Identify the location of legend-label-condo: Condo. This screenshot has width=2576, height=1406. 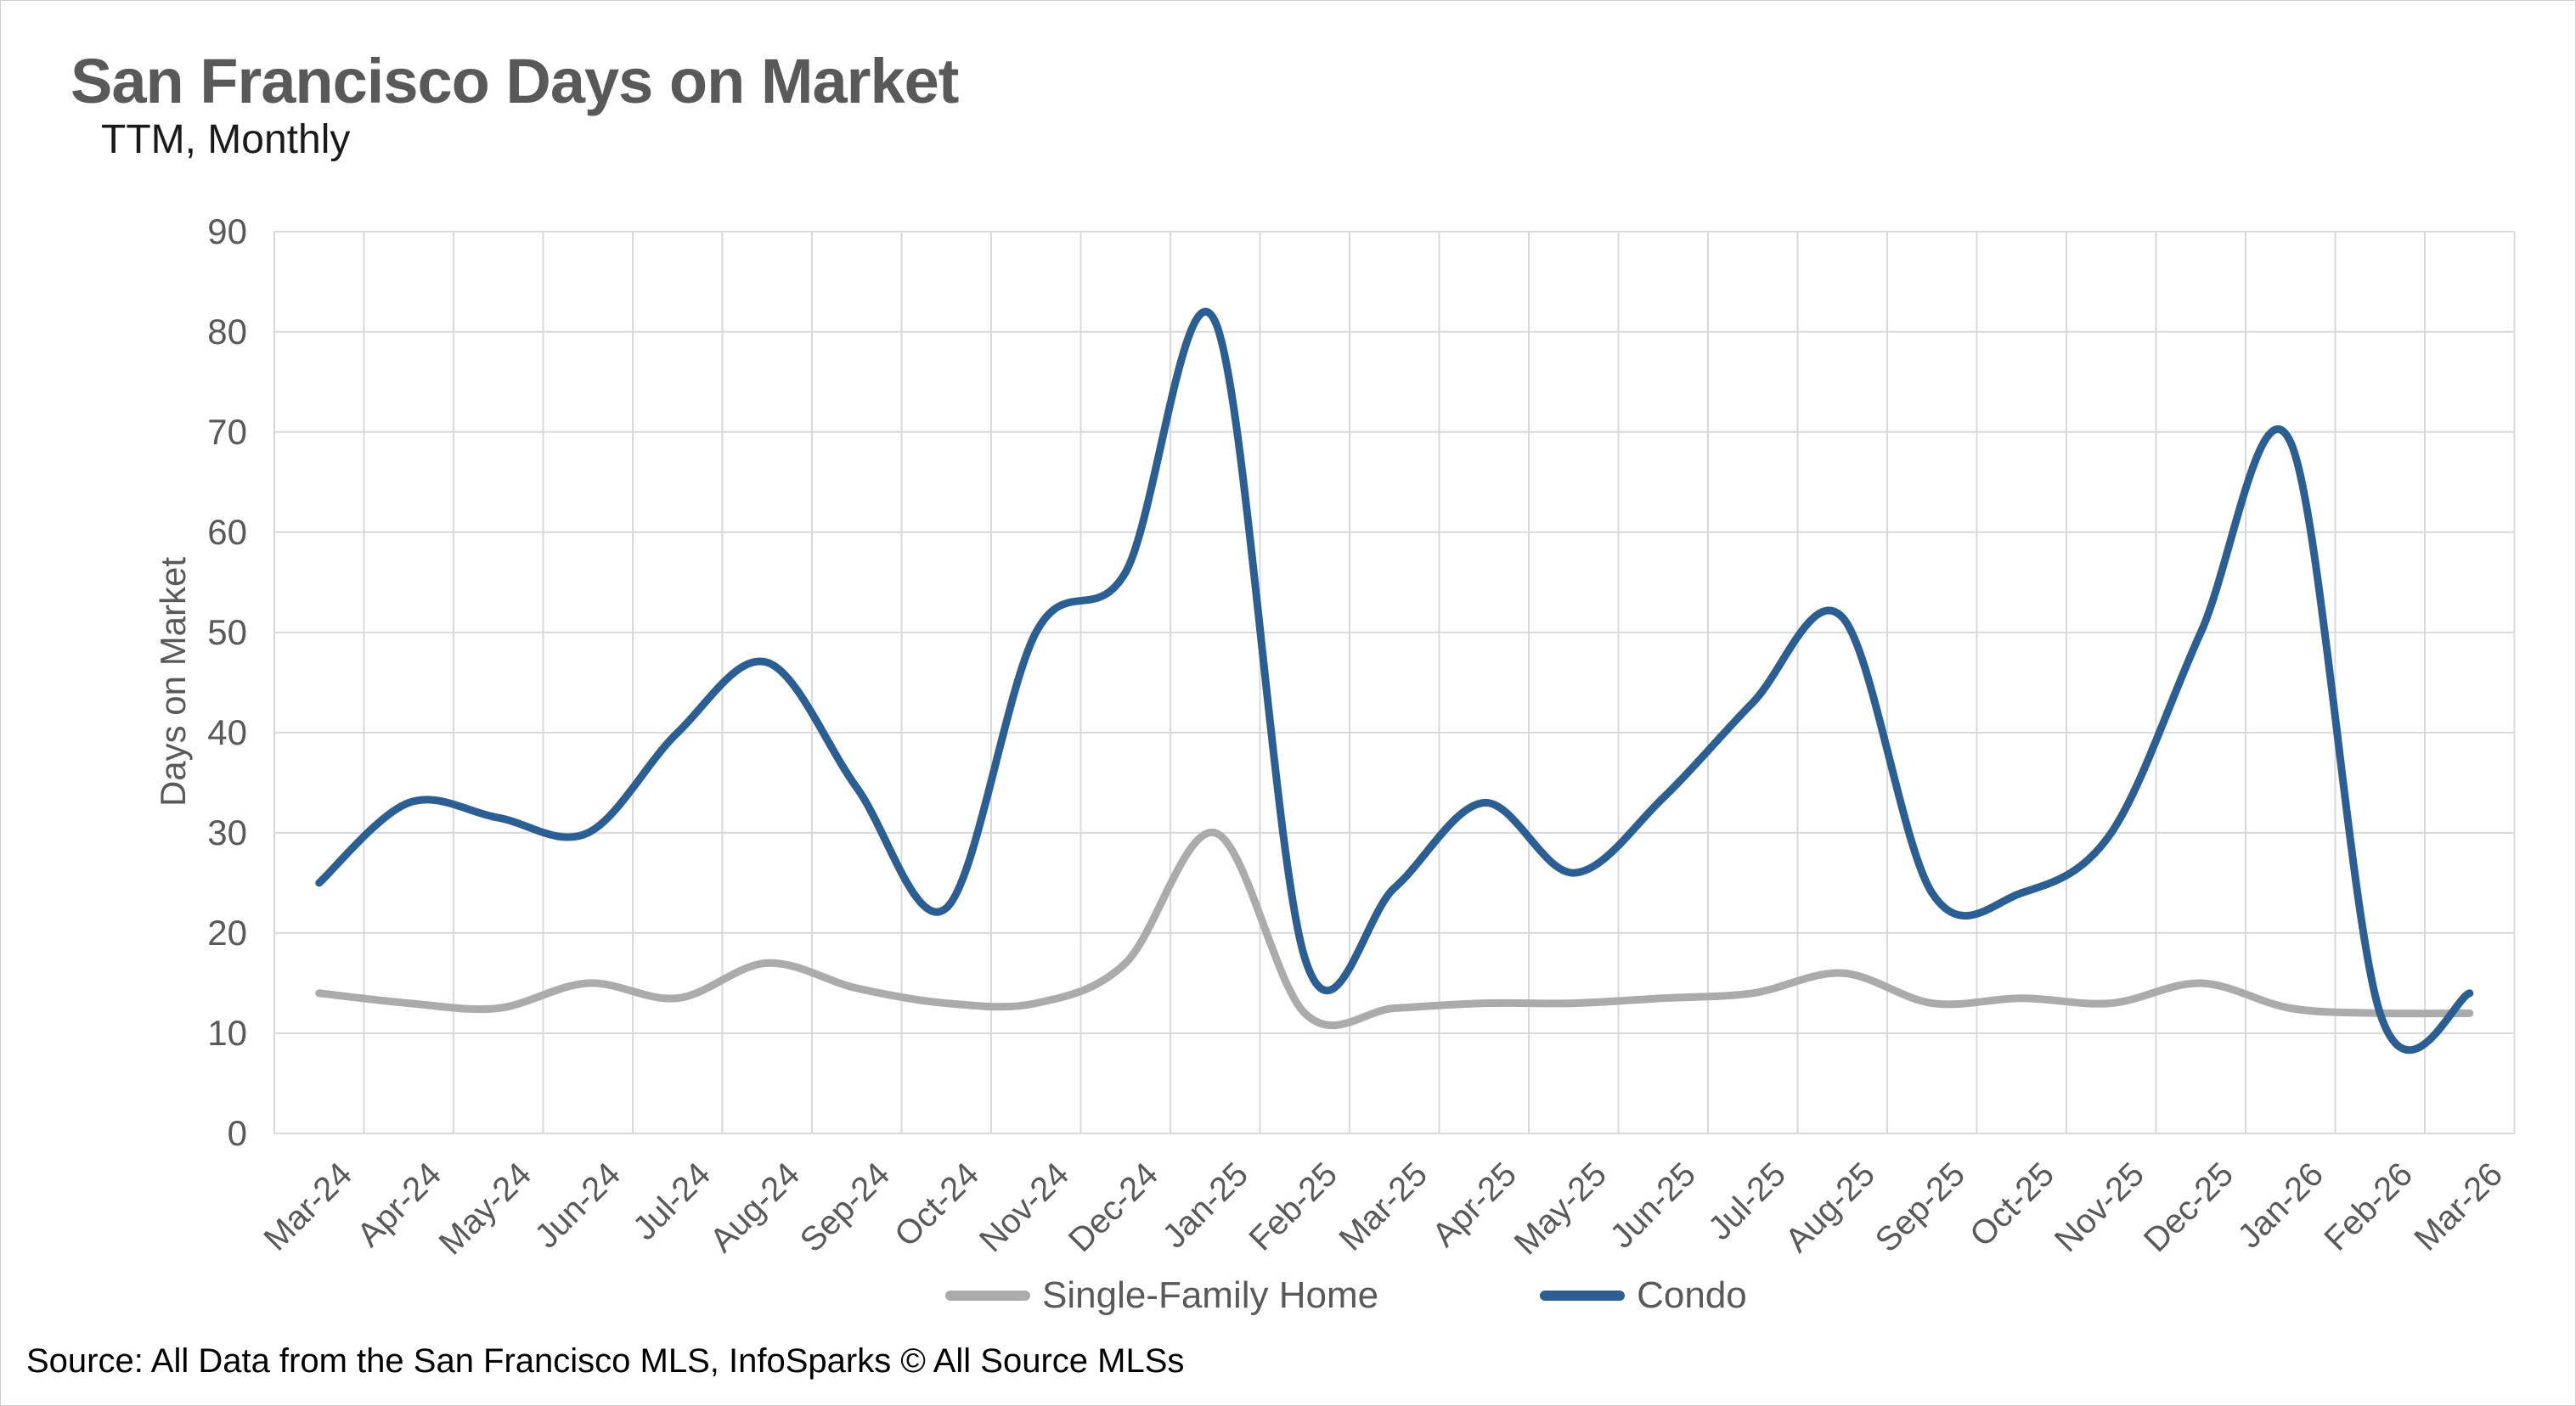
(1692, 1295).